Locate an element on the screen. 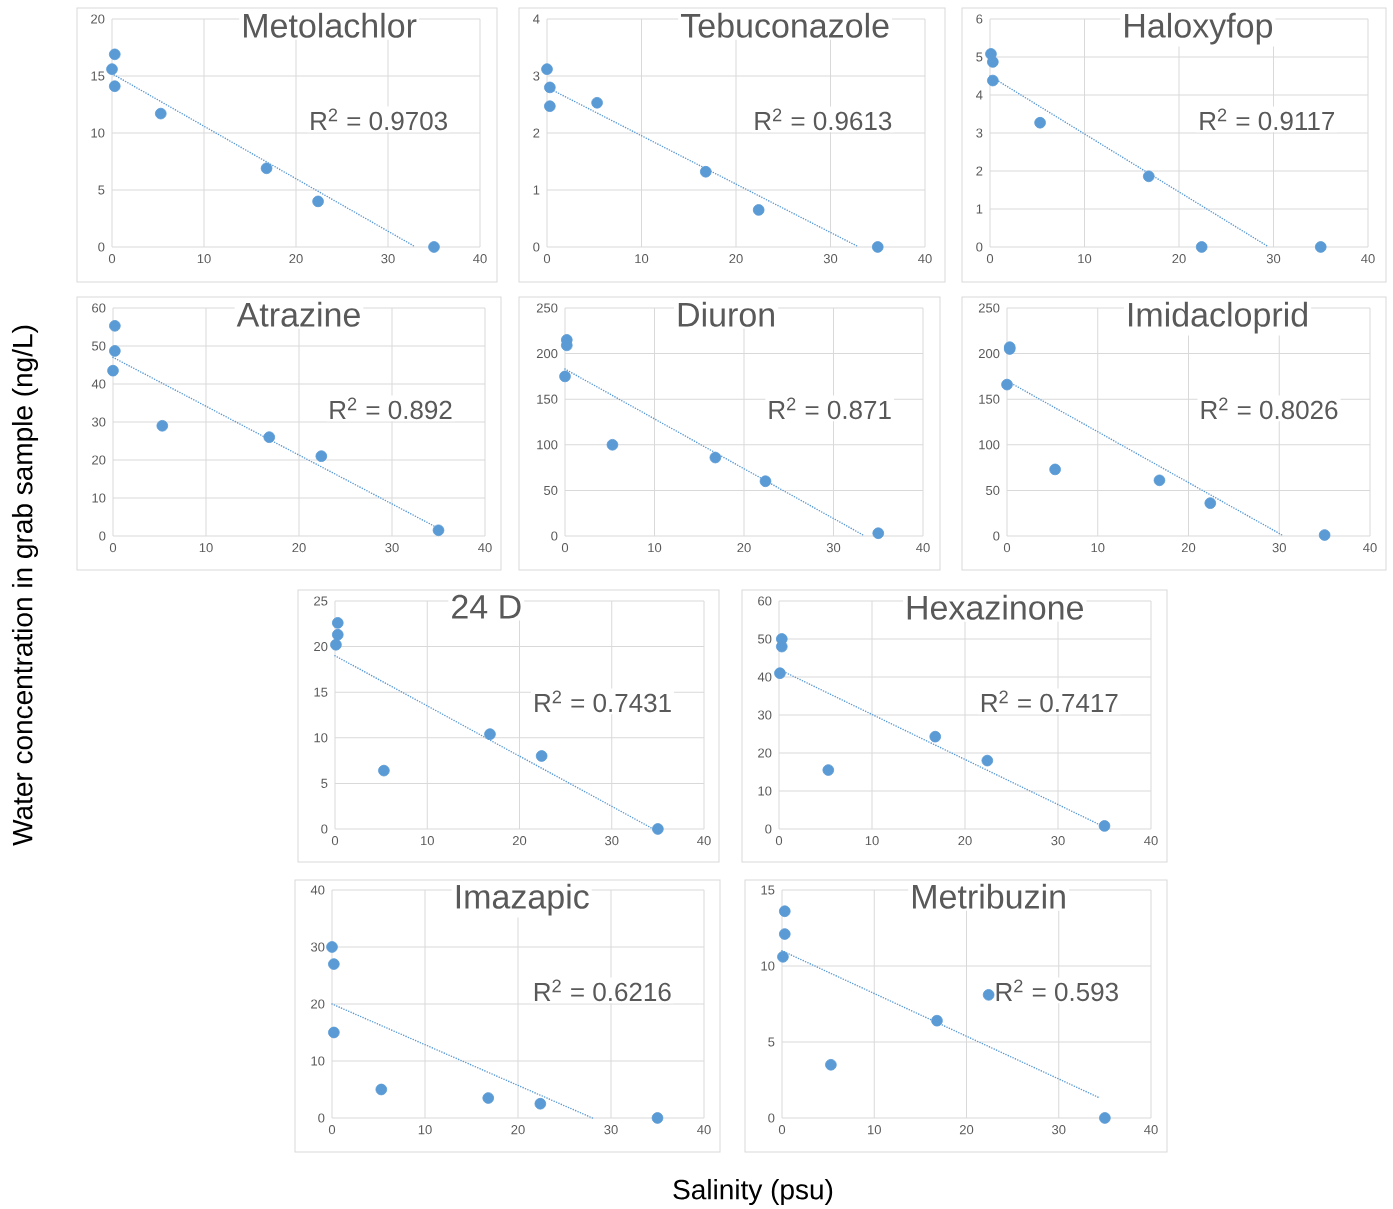 The width and height of the screenshot is (1393, 1209). y-tick-label: 60 is located at coordinates (99, 308).